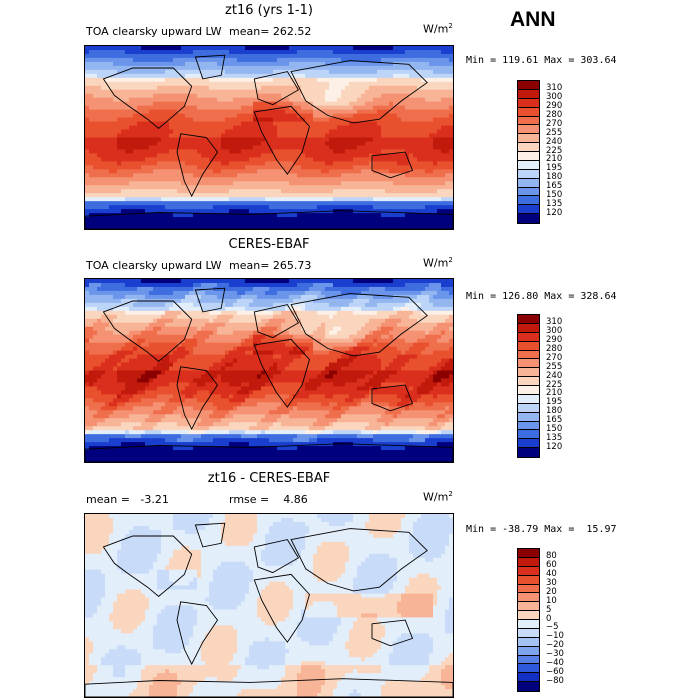  Describe the element at coordinates (549, 618) in the screenshot. I see `colorbar-tick-label: 0` at that location.